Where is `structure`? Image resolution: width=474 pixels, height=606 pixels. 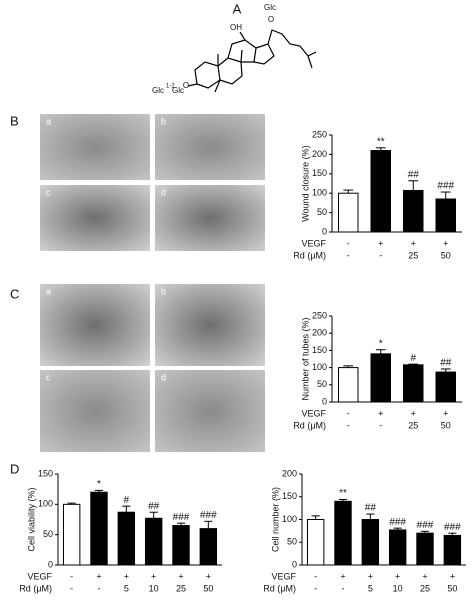
structure is located at coordinates (252, 61).